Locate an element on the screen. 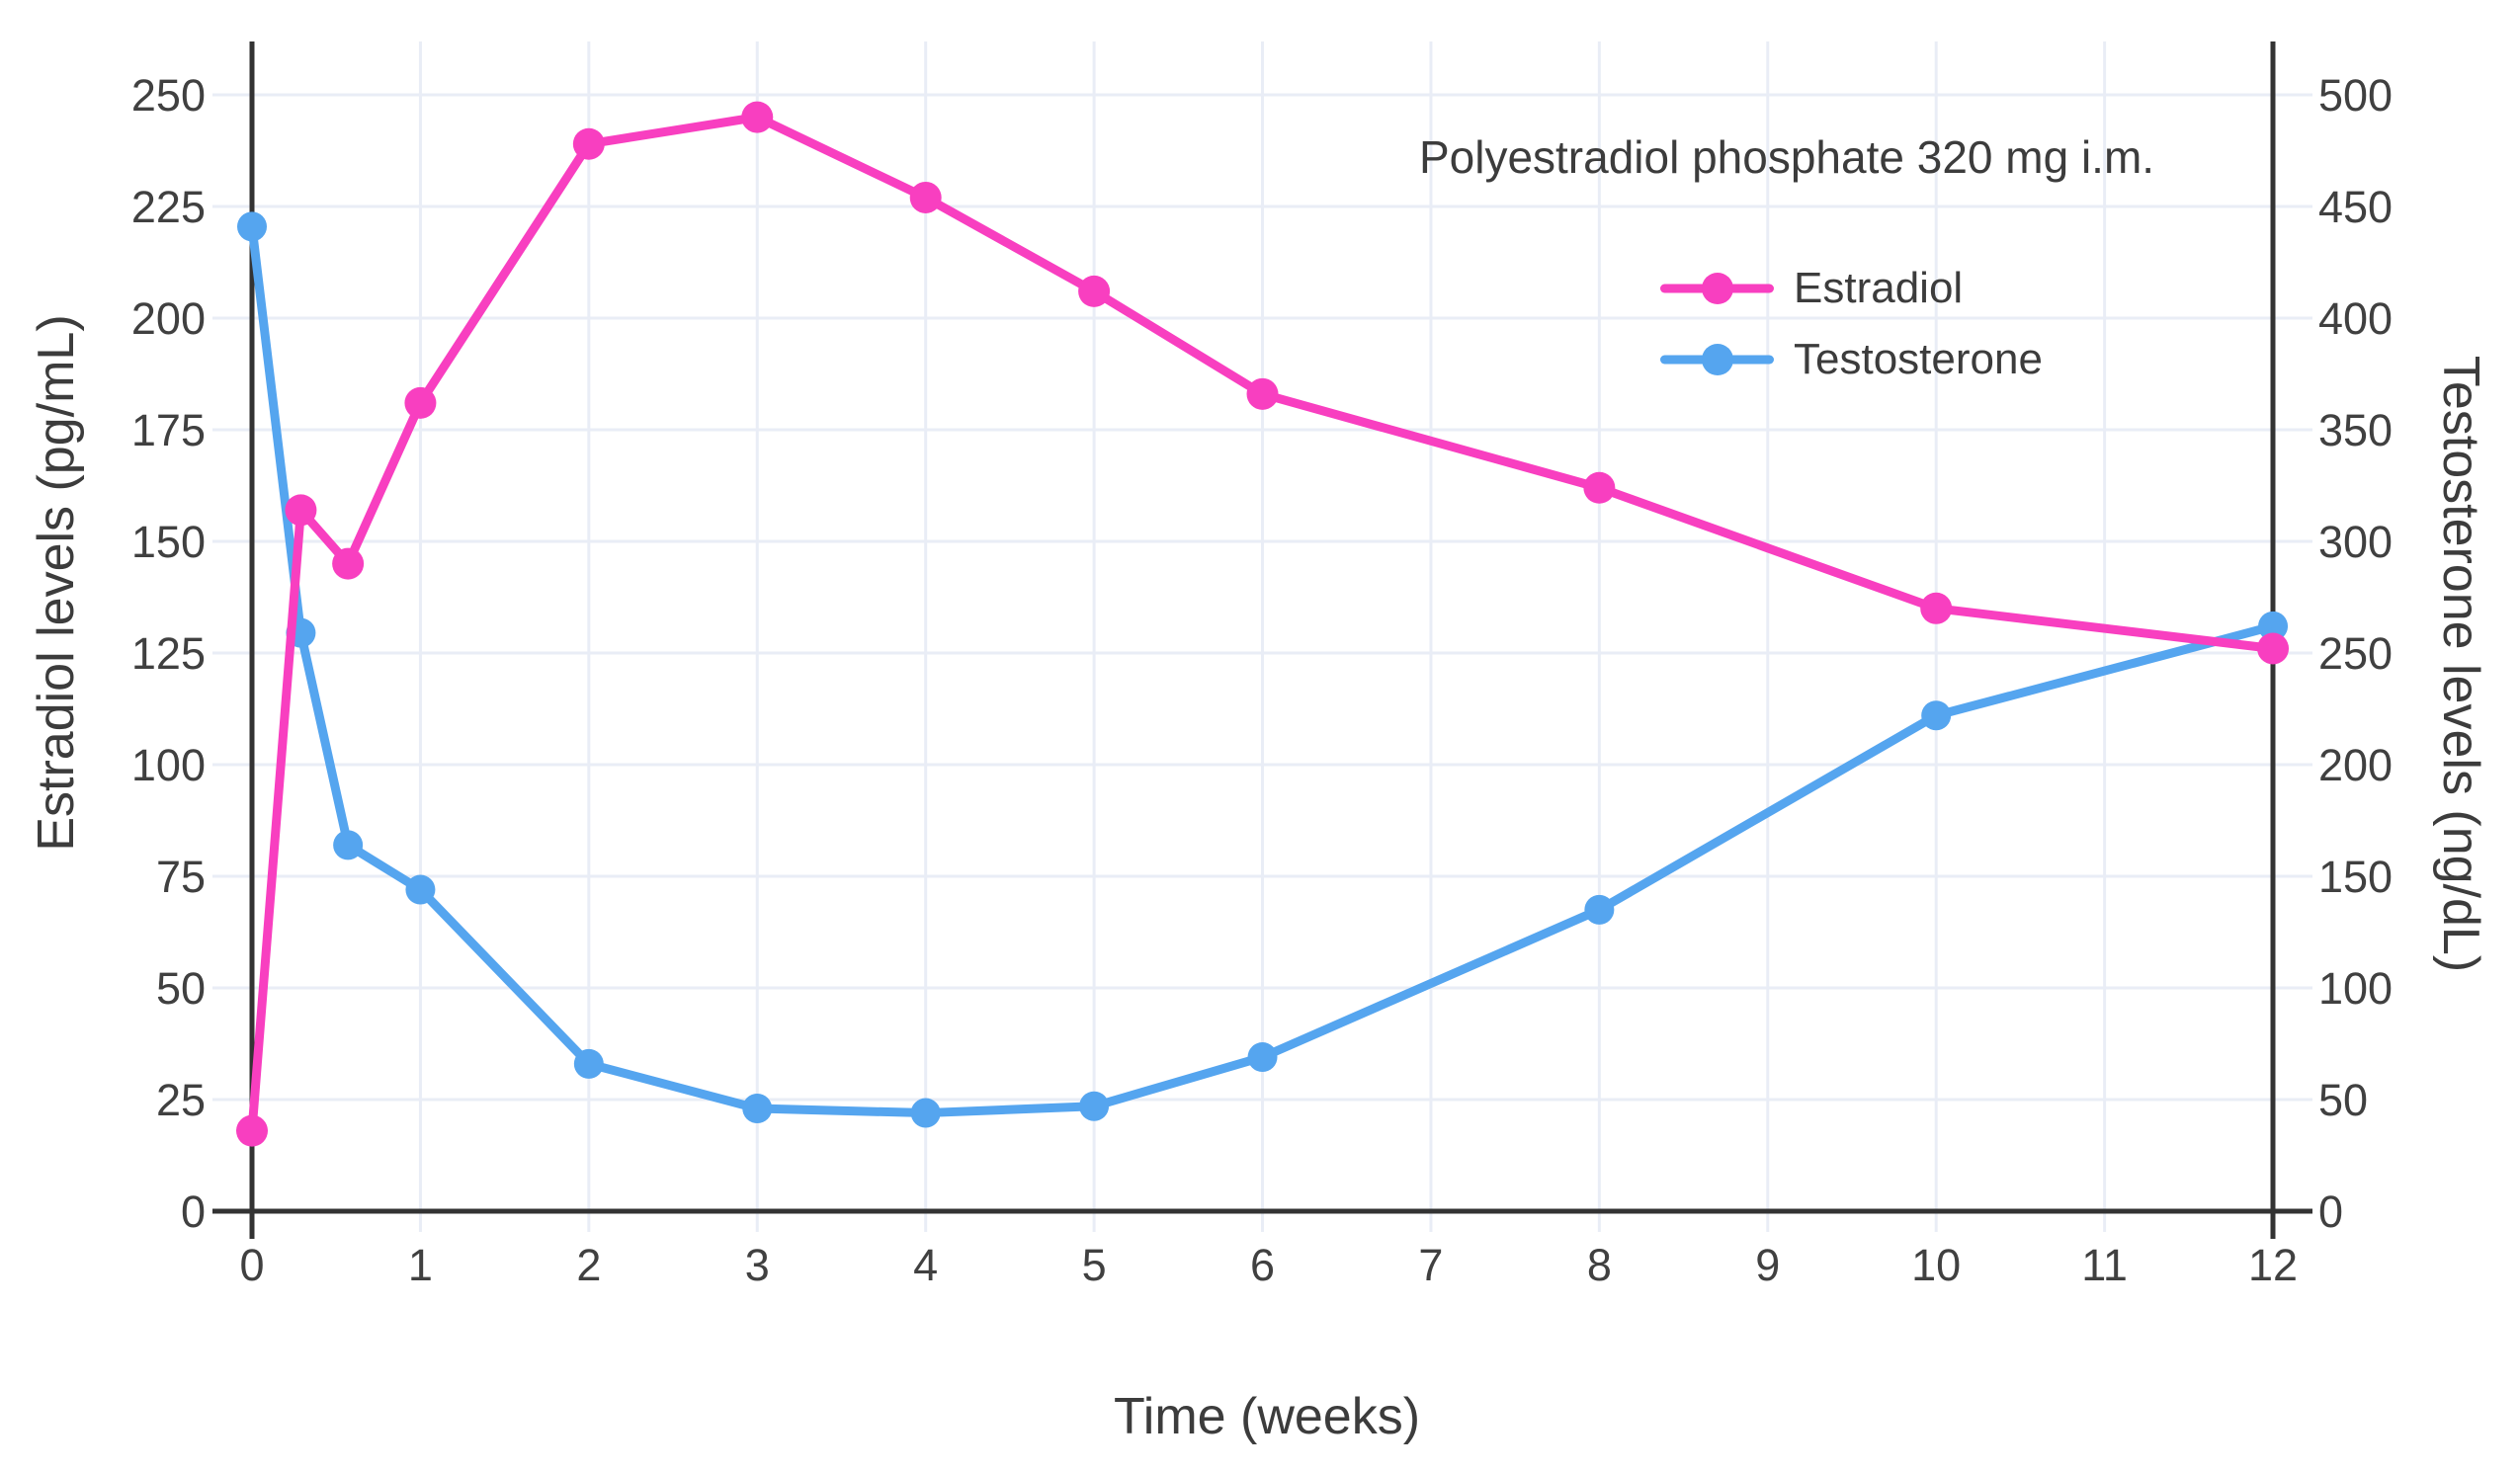 The image size is (2520, 1472). x-tick-label: 7 is located at coordinates (1430, 1265).